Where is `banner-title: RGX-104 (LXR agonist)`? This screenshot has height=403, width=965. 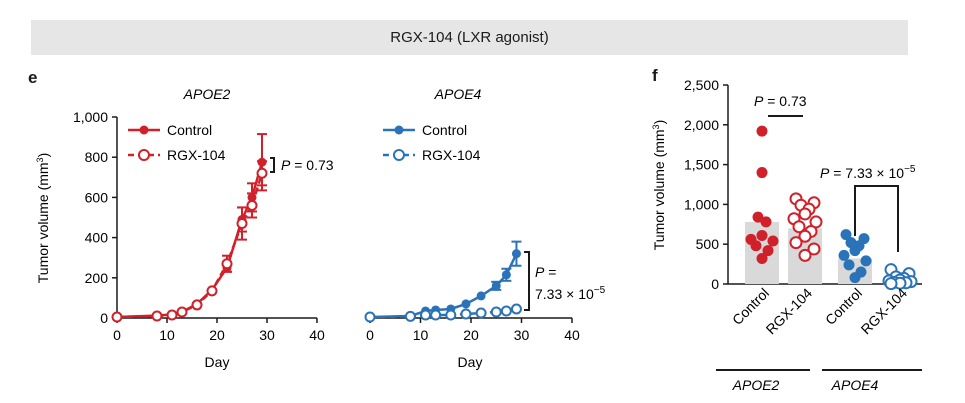
banner-title: RGX-104 (LXR agonist) is located at coordinates (469, 37).